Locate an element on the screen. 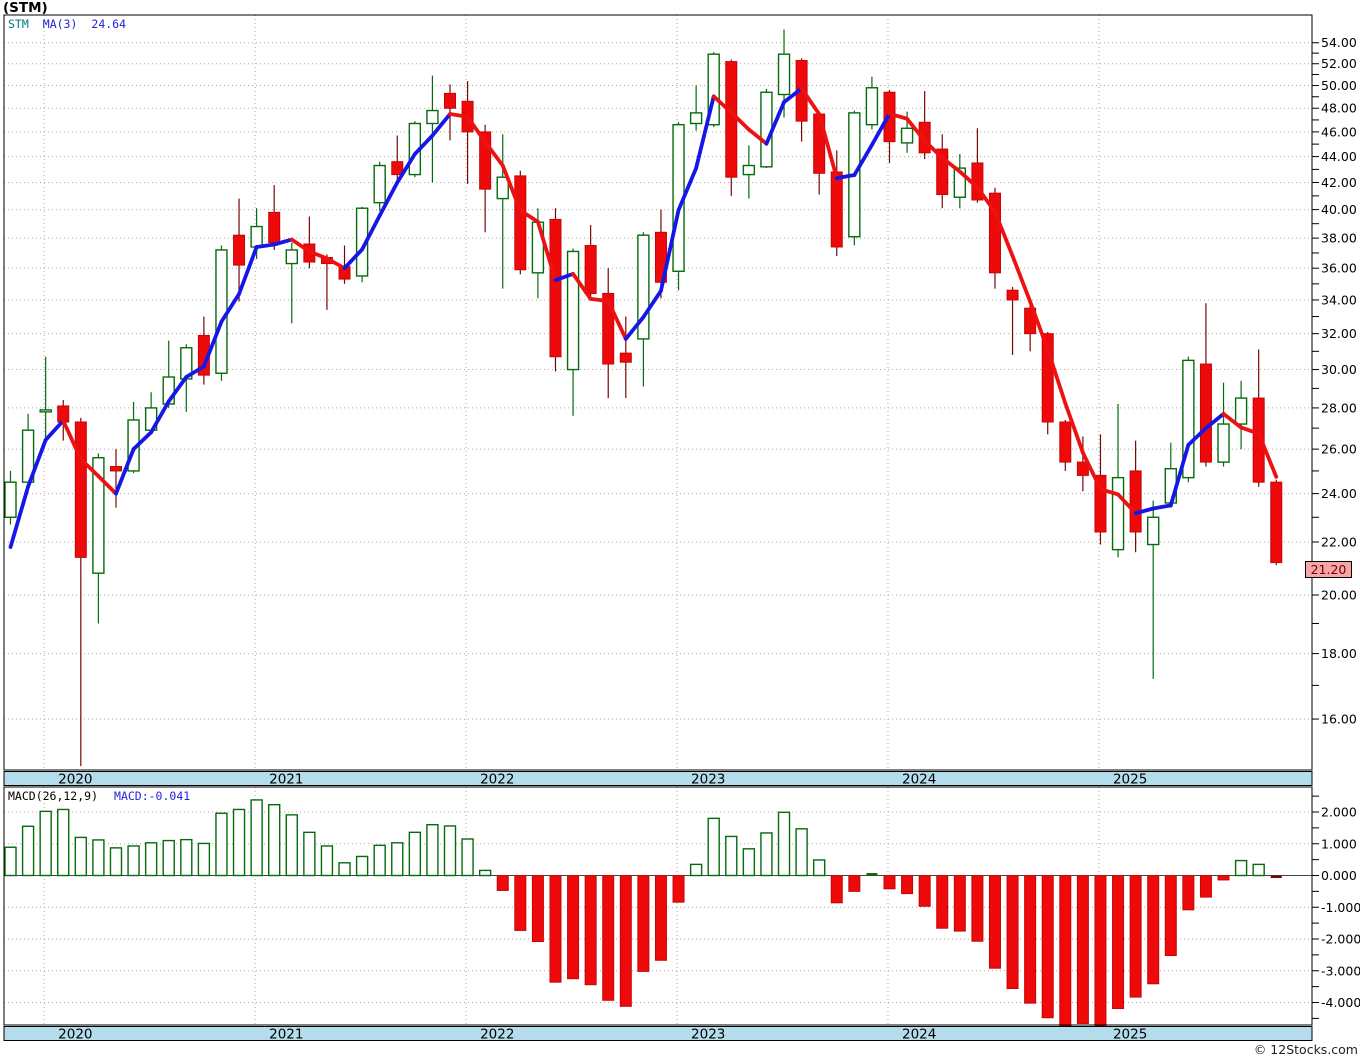 This screenshot has height=1056, width=1360. price-axis-label: 22.00 is located at coordinates (1339, 542).